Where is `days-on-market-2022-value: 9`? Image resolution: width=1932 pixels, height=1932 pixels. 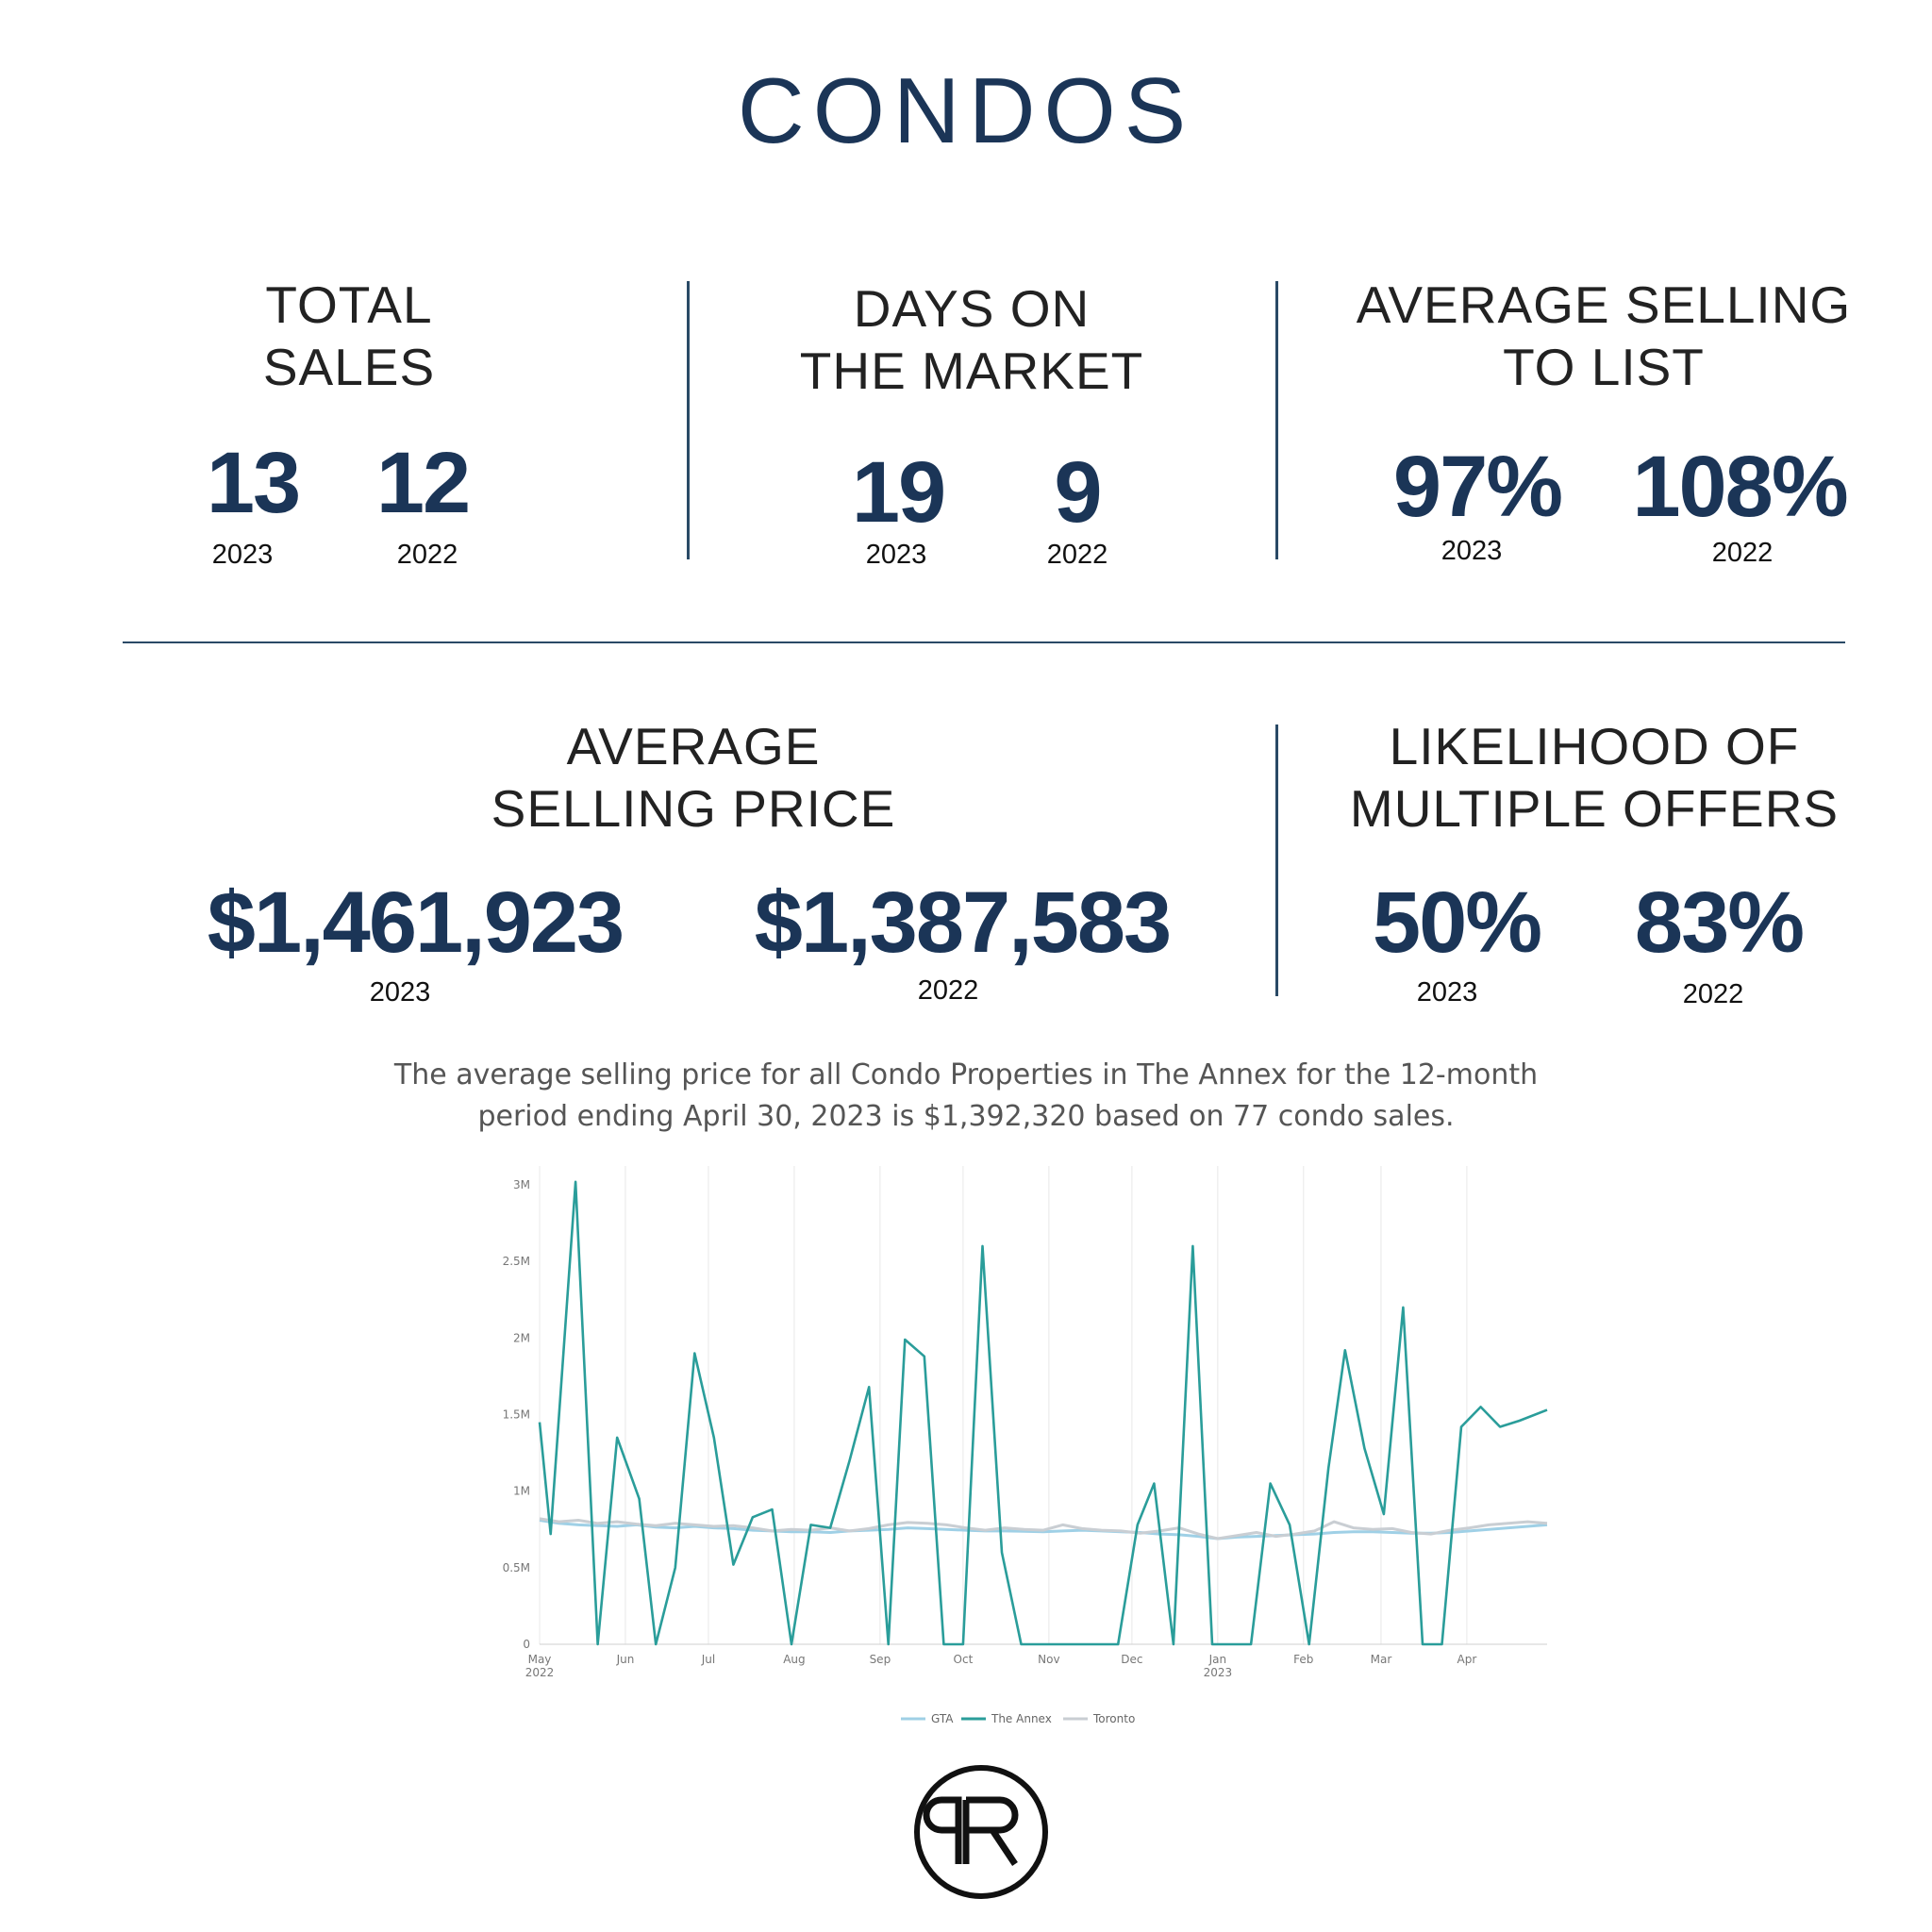
days-on-market-2022-value: 9 is located at coordinates (1078, 492).